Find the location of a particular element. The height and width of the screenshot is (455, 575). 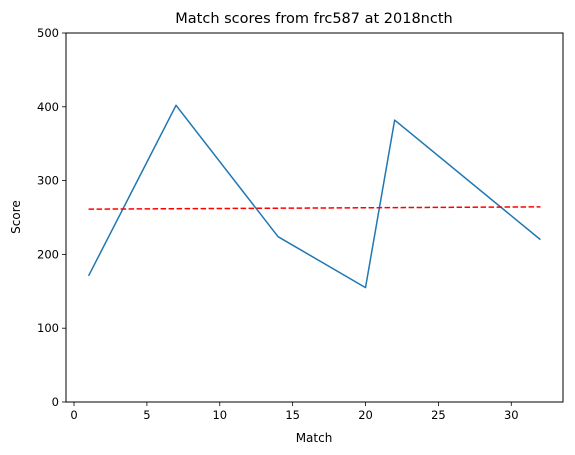

trend-line is located at coordinates (314, 208).